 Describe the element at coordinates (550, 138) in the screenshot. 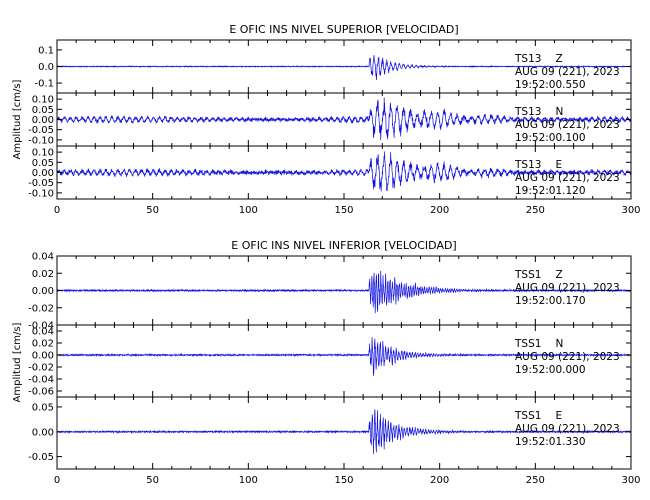

I see `record-time: 19:52:00.100` at that location.